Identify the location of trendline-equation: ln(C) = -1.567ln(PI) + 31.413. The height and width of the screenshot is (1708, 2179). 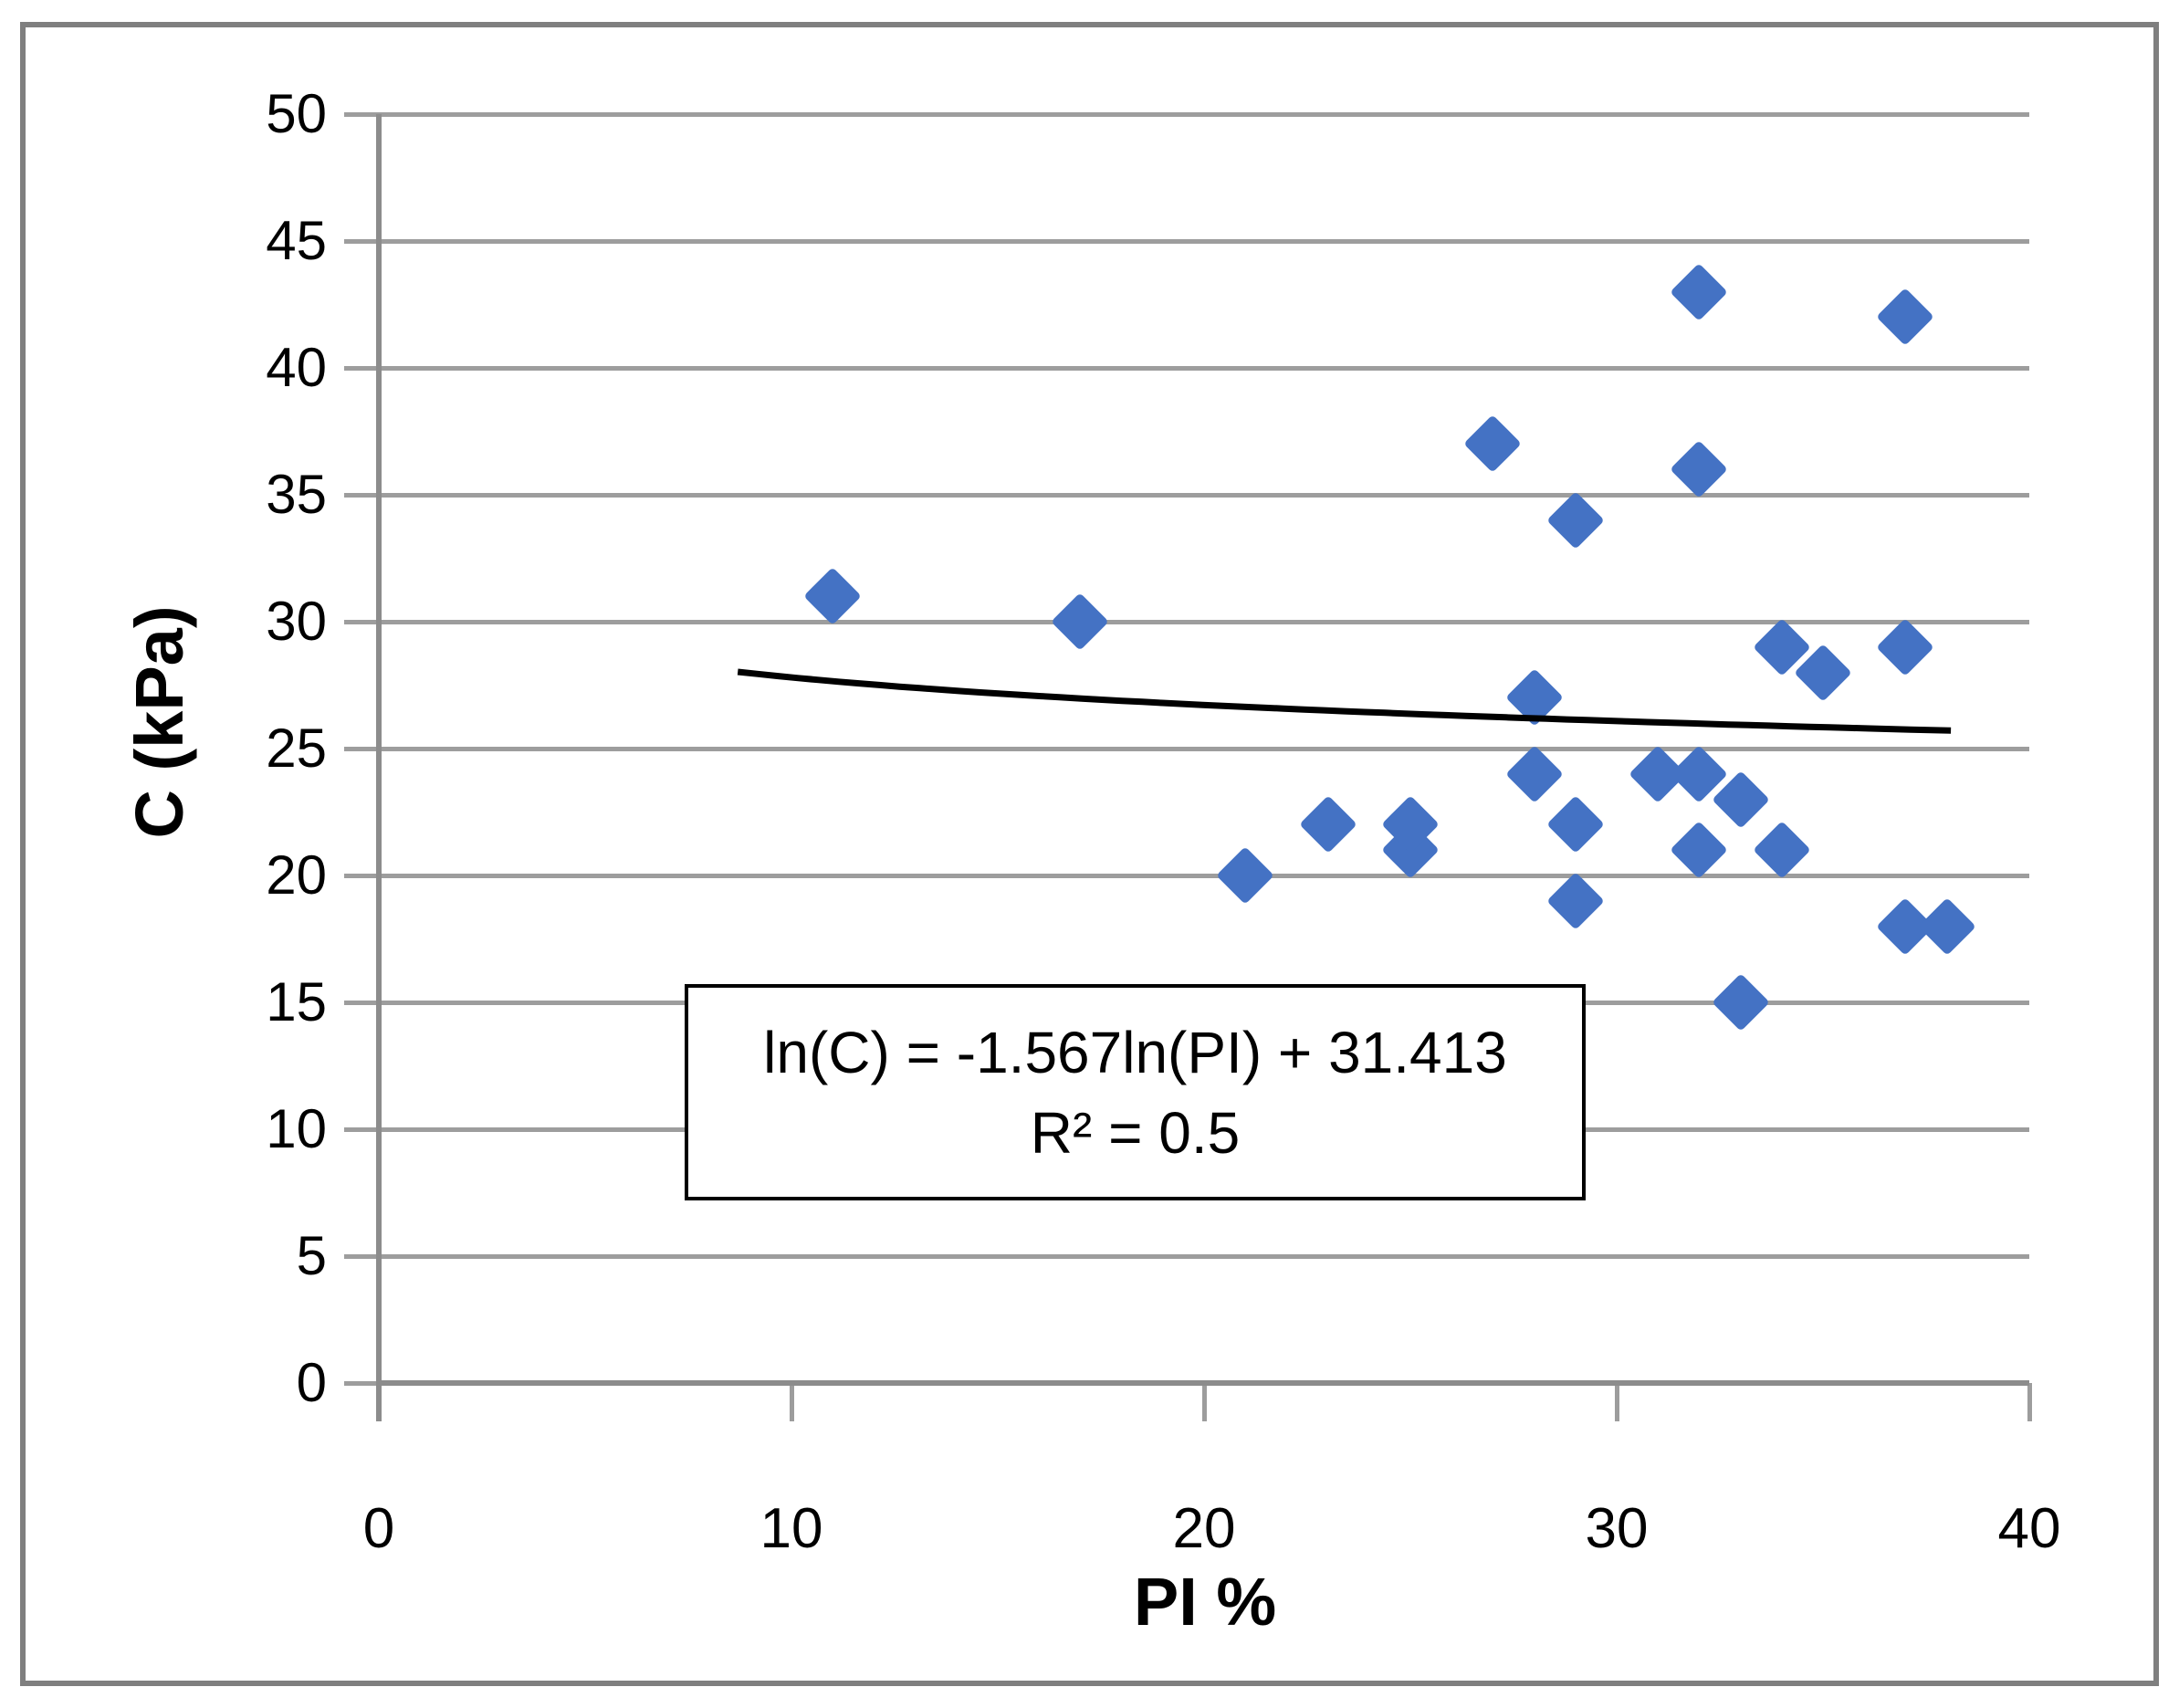
(1135, 1052).